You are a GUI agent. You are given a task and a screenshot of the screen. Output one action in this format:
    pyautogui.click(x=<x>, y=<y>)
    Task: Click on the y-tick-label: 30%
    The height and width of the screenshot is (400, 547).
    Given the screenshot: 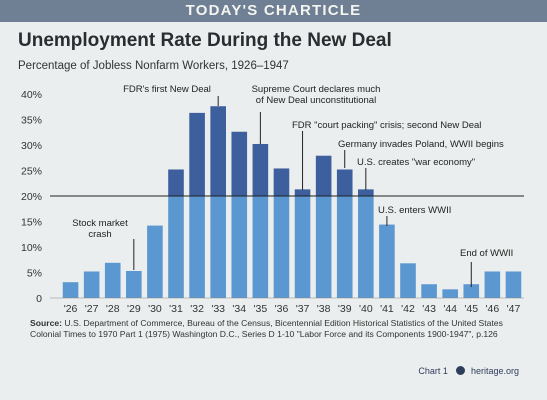 What is the action you would take?
    pyautogui.click(x=31, y=146)
    